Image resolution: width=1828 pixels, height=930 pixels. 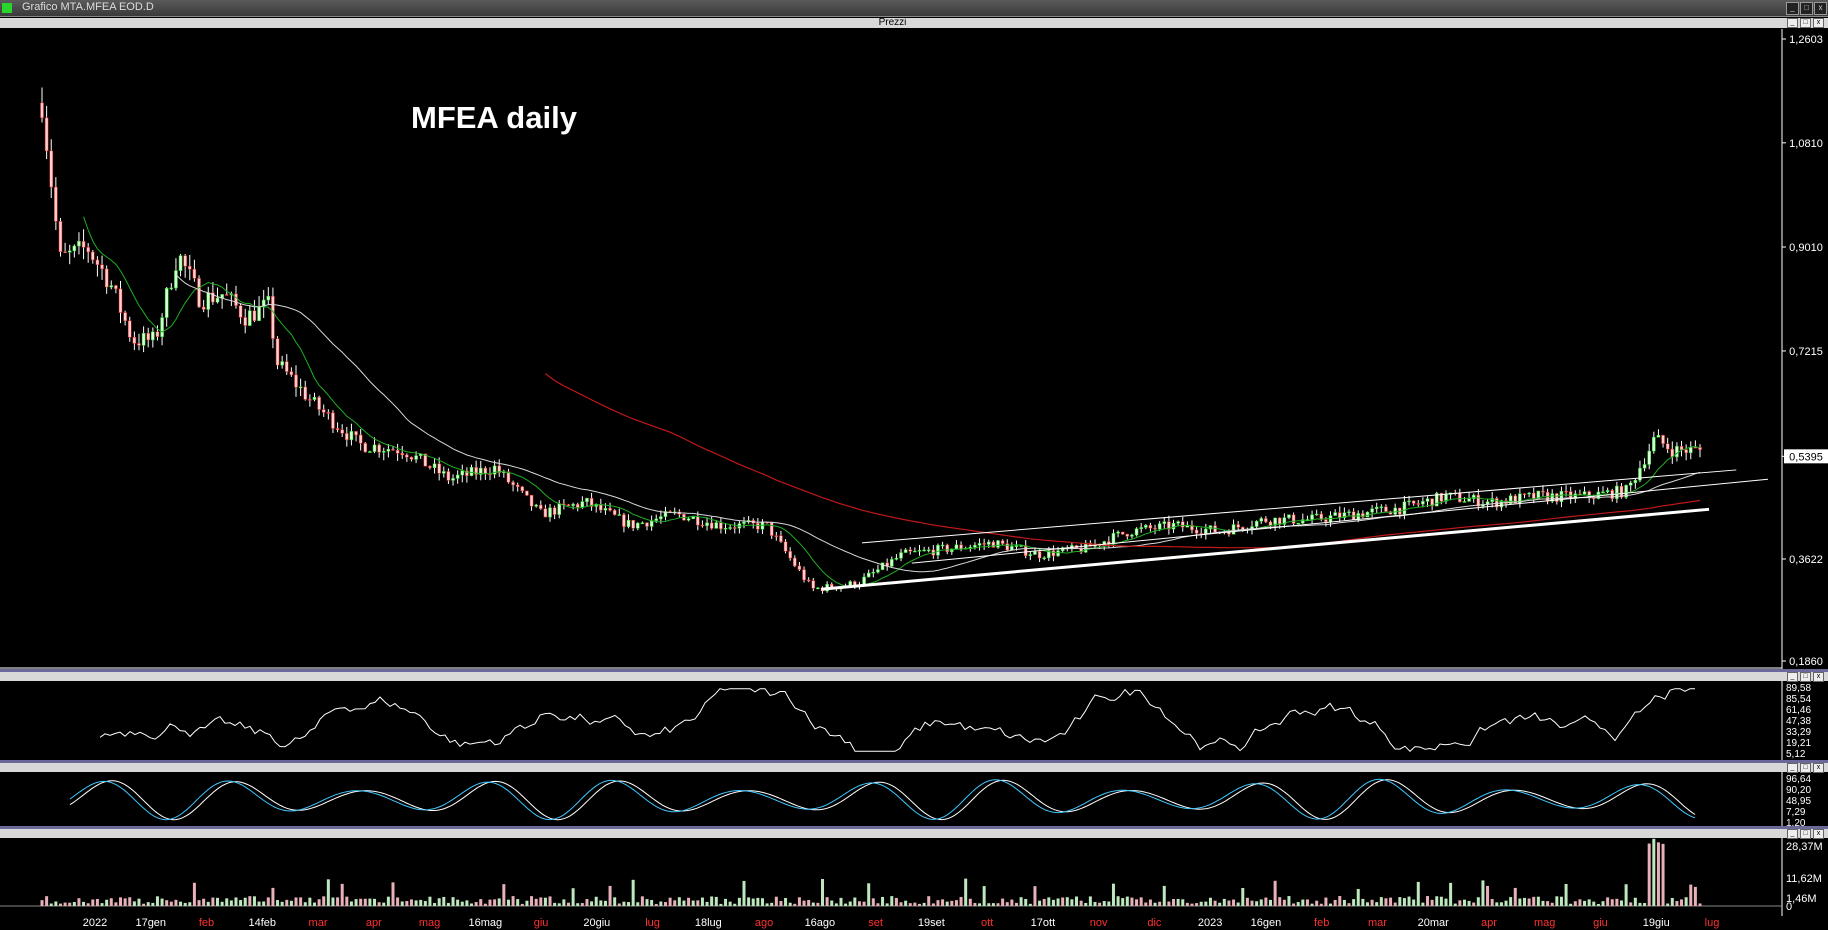 I want to click on window-titlebar: Grafico MTA.MFEA EOD.D _ □ x, so click(x=914, y=8).